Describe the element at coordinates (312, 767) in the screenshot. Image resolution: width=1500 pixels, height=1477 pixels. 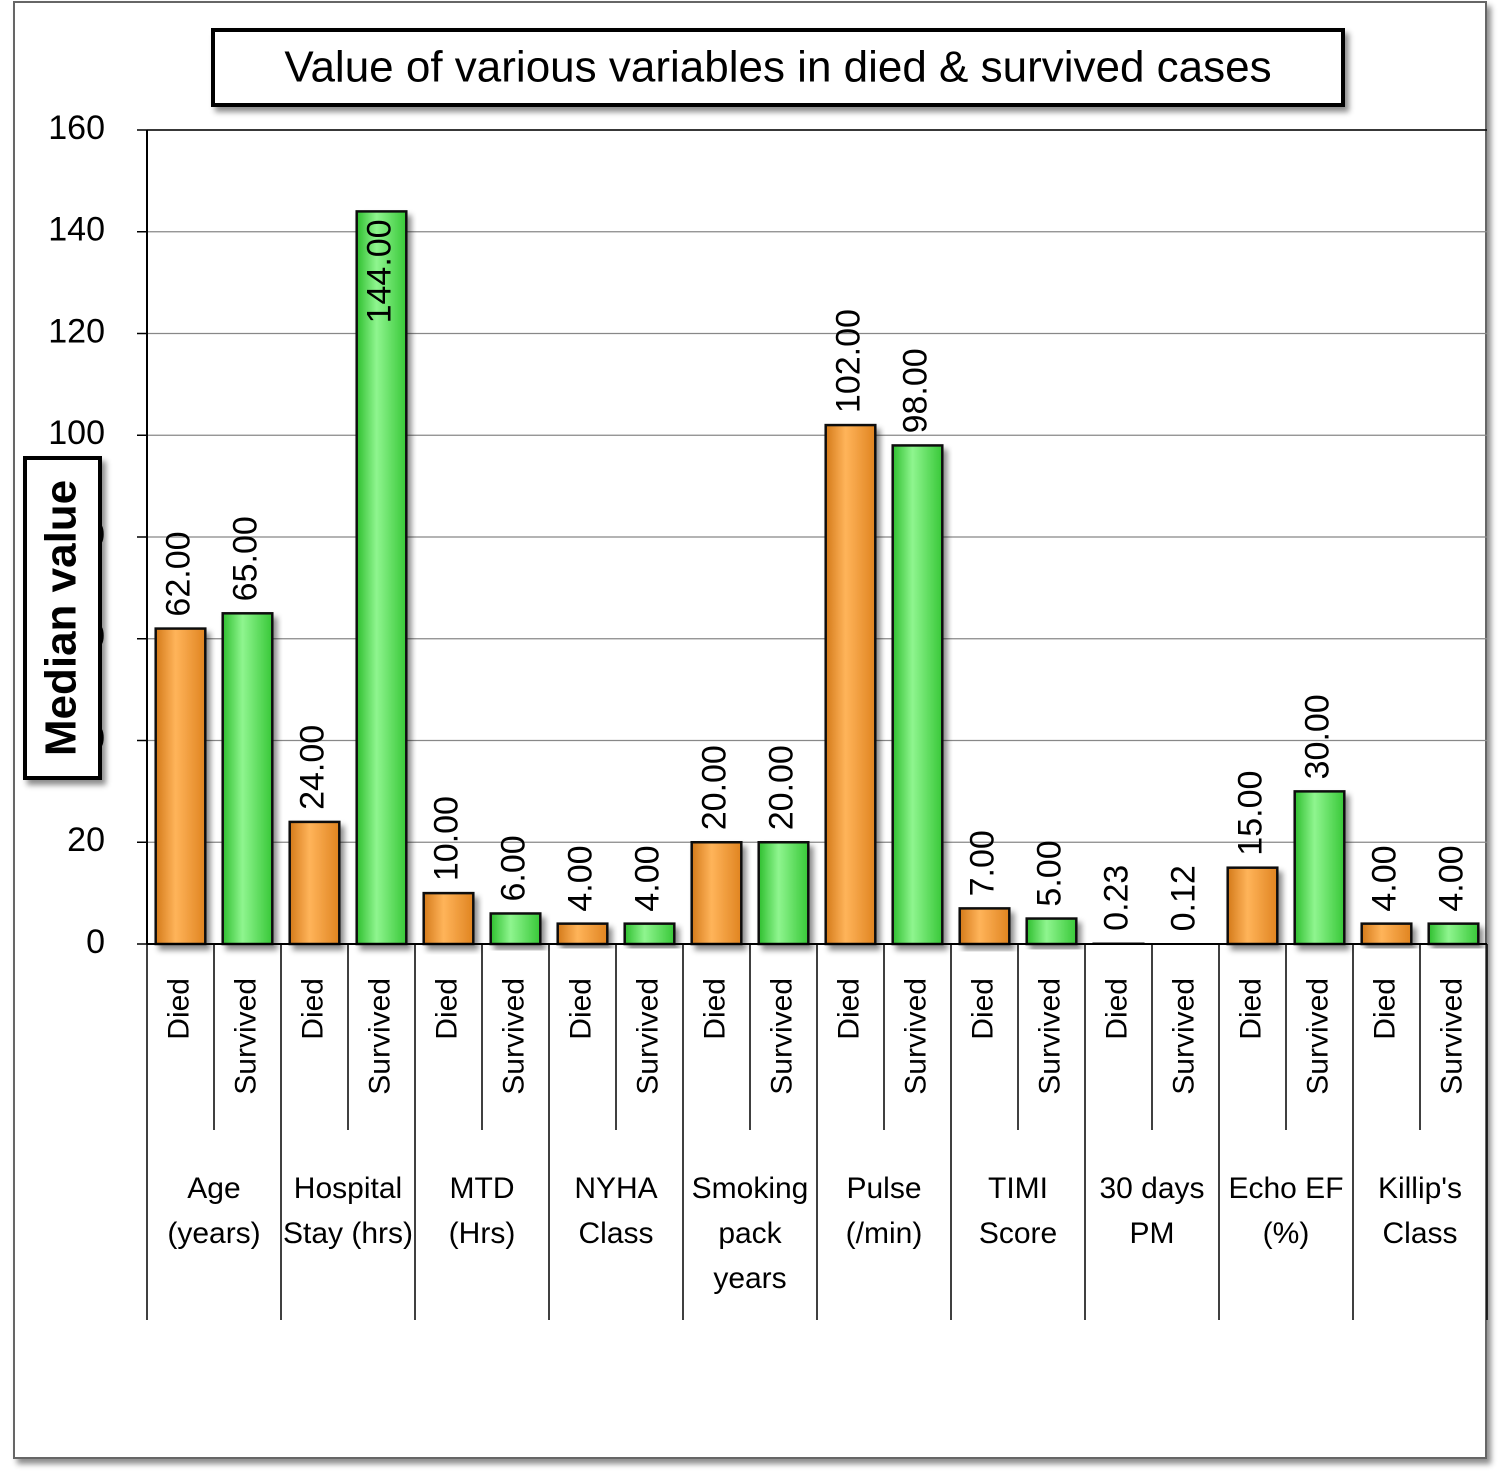
I see `value-label: 24.00` at that location.